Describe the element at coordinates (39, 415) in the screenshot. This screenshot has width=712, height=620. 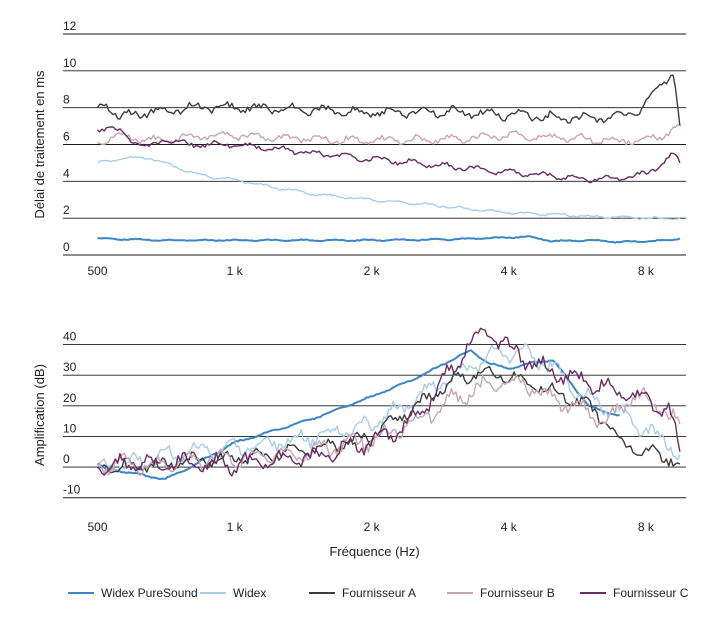
I see `y-axis-title: Amplification (dB)` at that location.